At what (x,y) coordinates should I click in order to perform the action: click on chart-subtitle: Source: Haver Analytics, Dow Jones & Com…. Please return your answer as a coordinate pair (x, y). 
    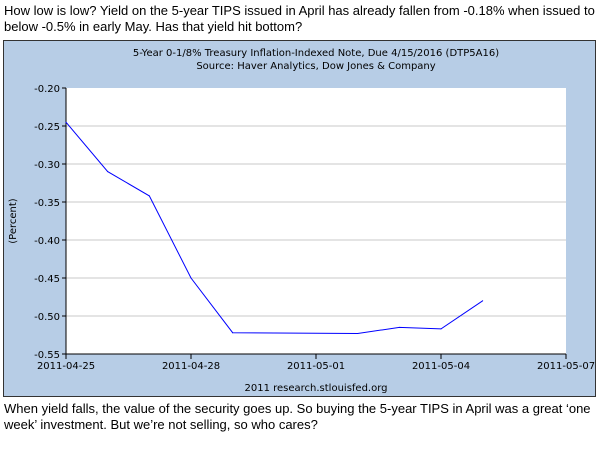
    Looking at the image, I should click on (315, 66).